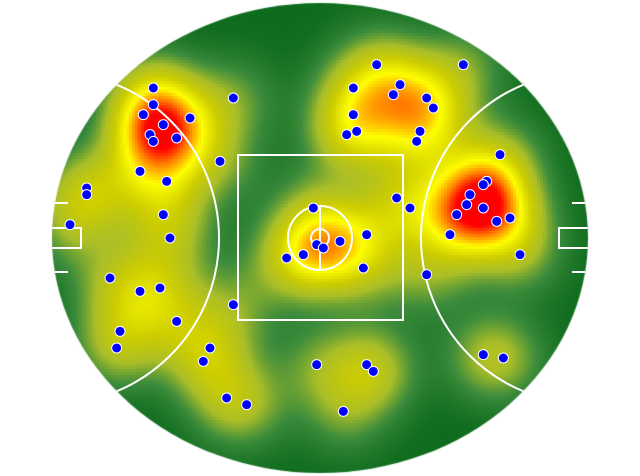  I want to click on centre-square, so click(320, 237).